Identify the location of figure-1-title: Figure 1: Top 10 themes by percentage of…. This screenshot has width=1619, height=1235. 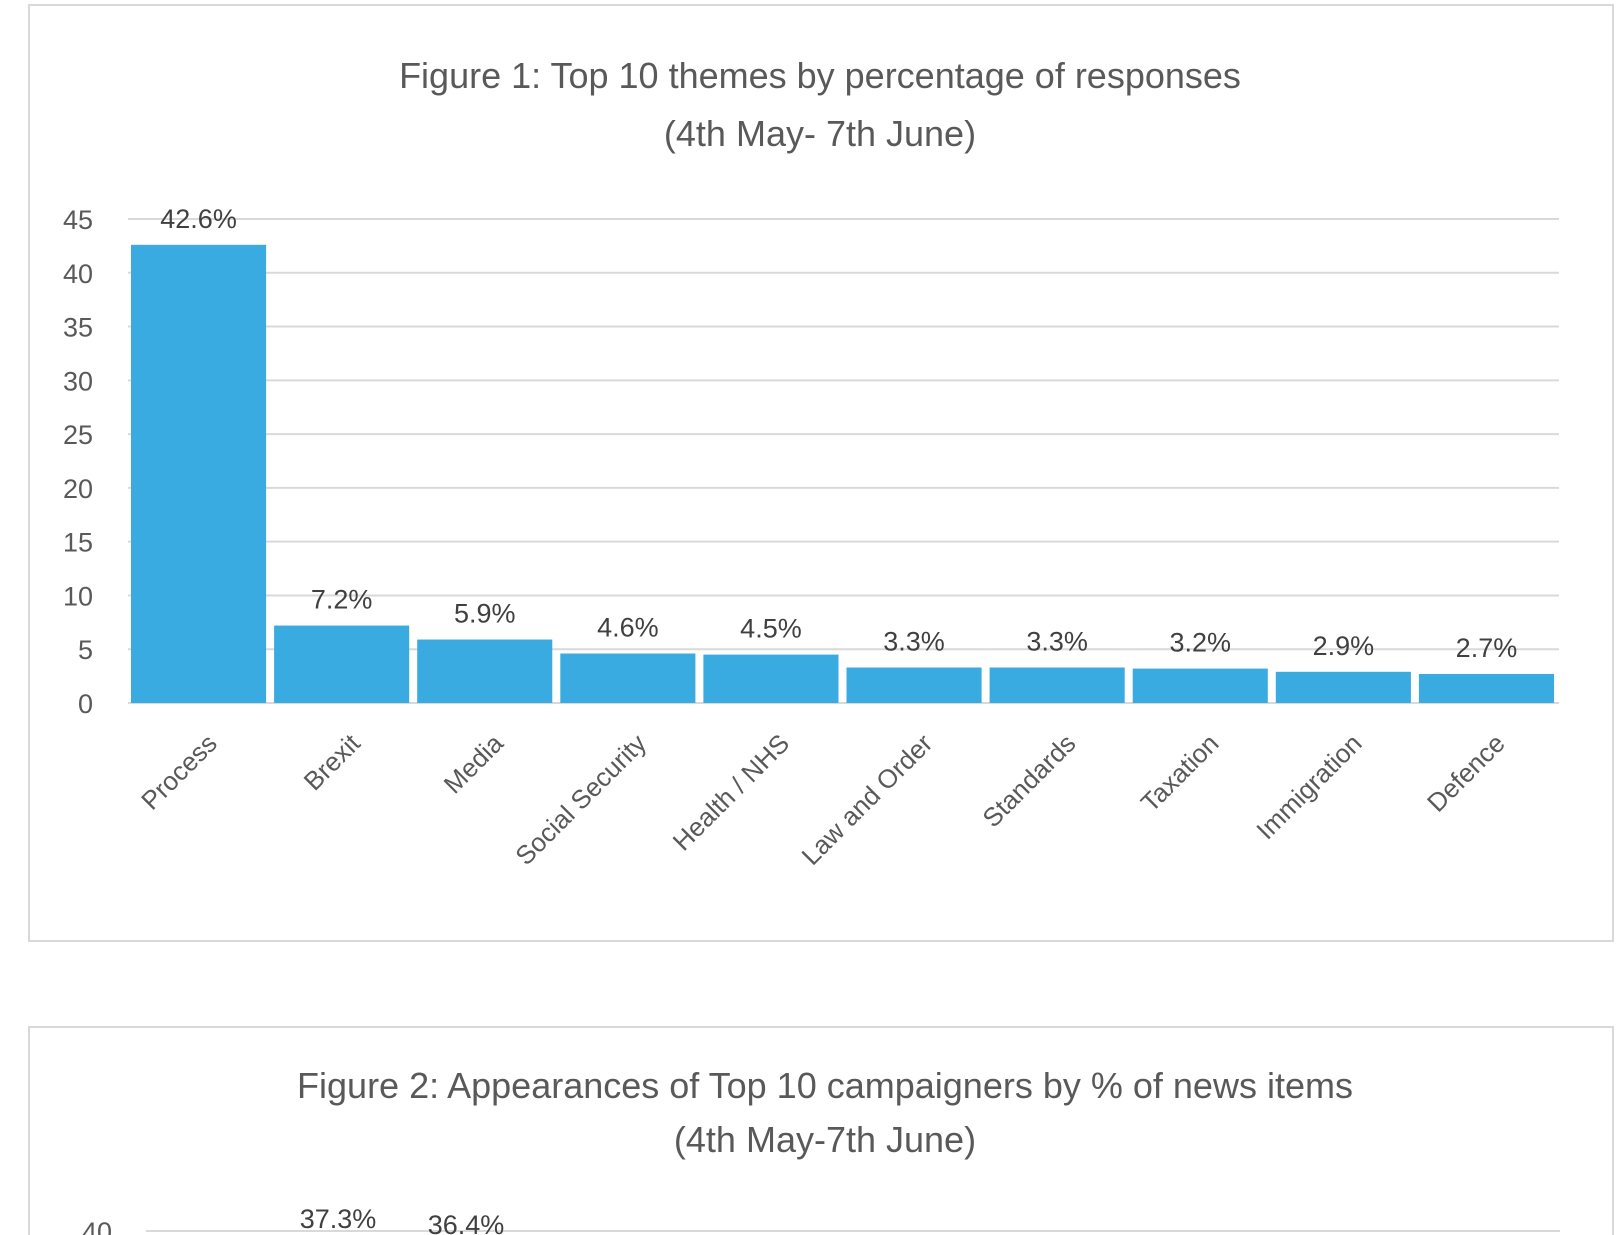
(820, 75).